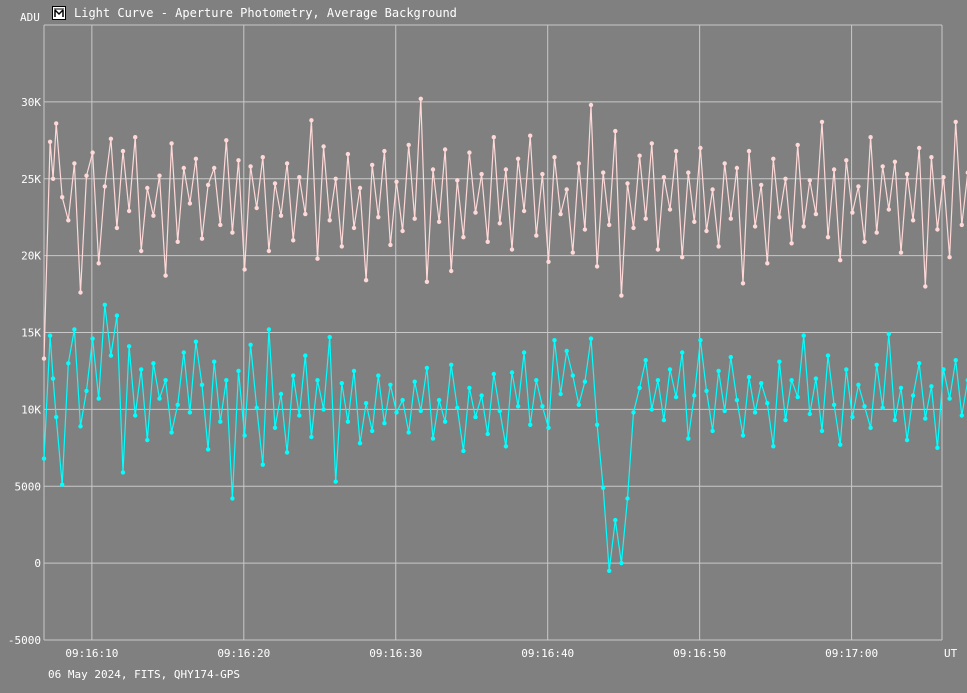 The width and height of the screenshot is (967, 693). Describe the element at coordinates (243, 653) in the screenshot. I see `x-tick-label: 09:16:20` at that location.